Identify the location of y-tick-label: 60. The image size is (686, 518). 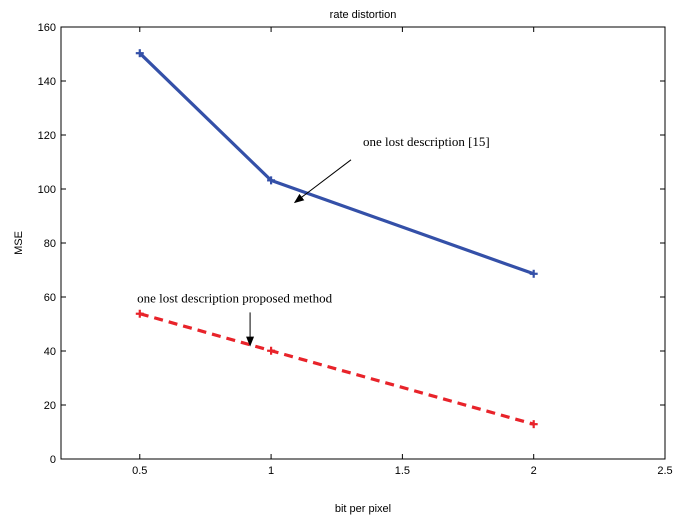
(50, 298).